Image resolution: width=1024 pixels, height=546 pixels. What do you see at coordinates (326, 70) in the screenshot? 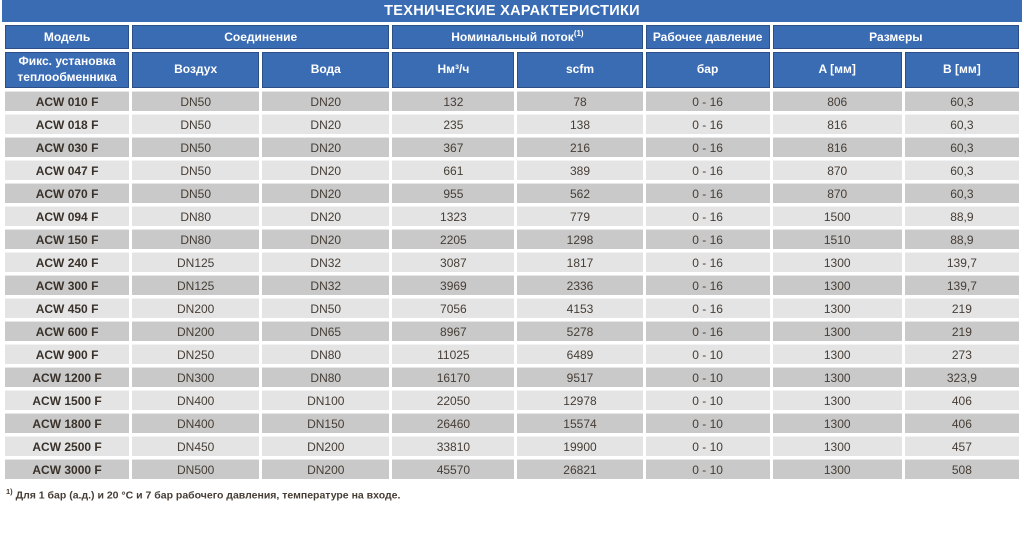
I see `col-header-water: Вода` at bounding box center [326, 70].